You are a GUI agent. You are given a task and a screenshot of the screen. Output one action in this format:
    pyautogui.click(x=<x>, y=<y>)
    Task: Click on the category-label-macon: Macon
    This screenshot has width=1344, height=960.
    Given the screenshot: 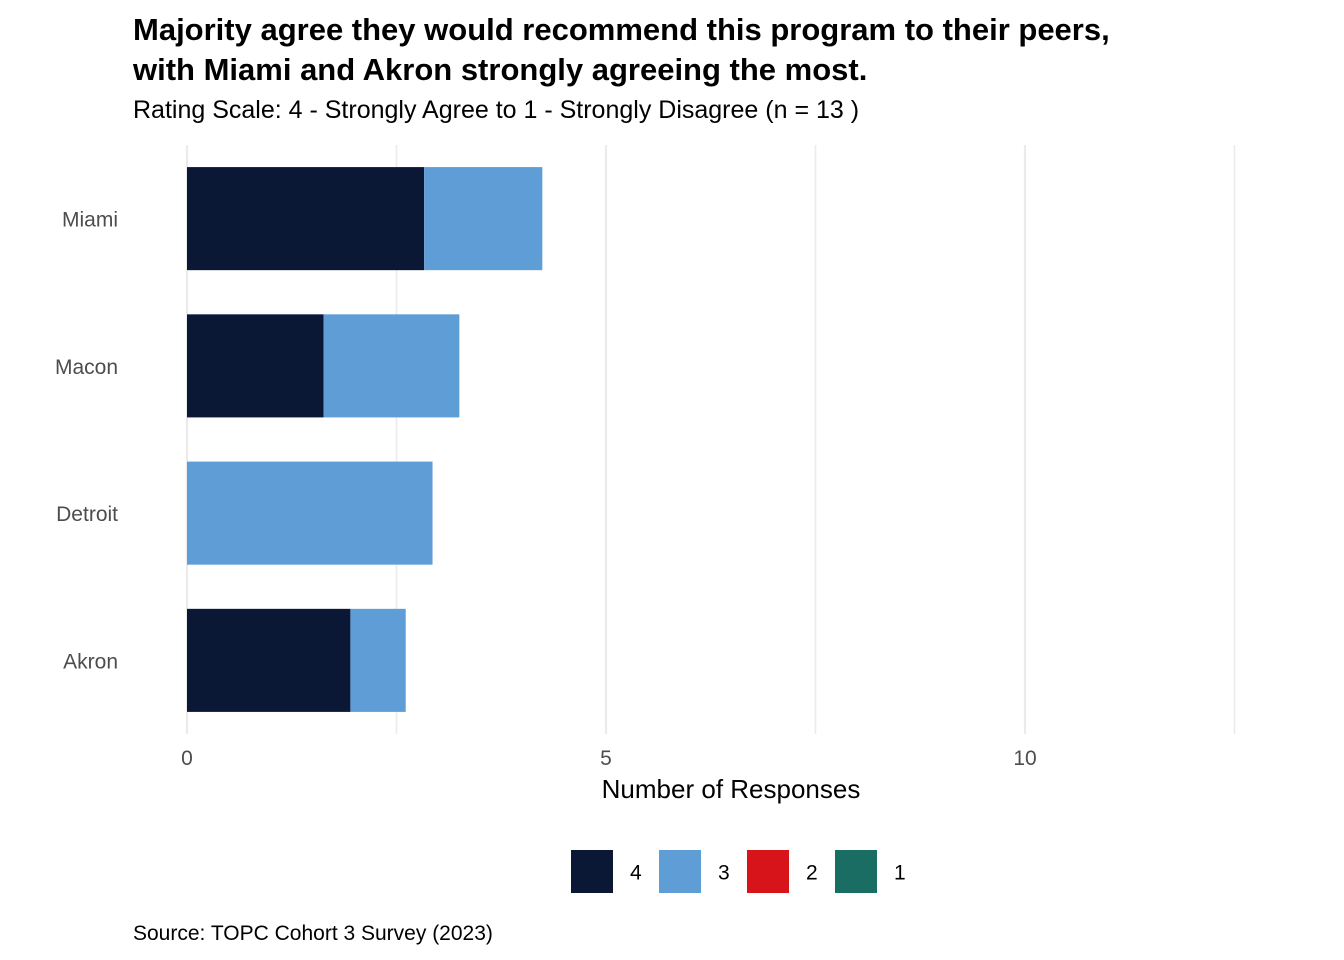 What is the action you would take?
    pyautogui.click(x=86, y=367)
    